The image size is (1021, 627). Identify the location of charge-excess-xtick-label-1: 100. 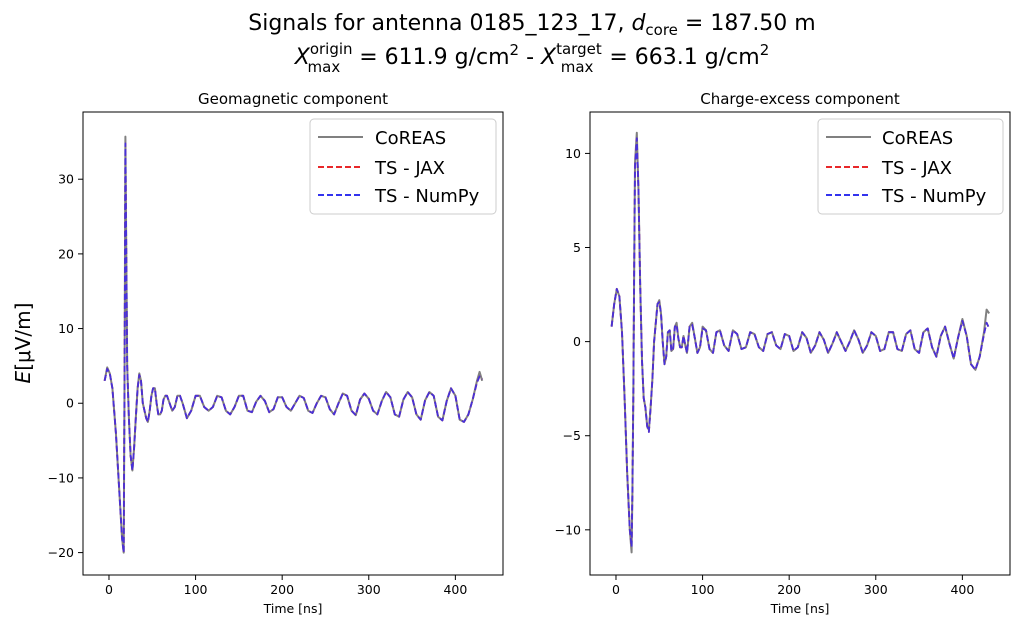
(703, 589).